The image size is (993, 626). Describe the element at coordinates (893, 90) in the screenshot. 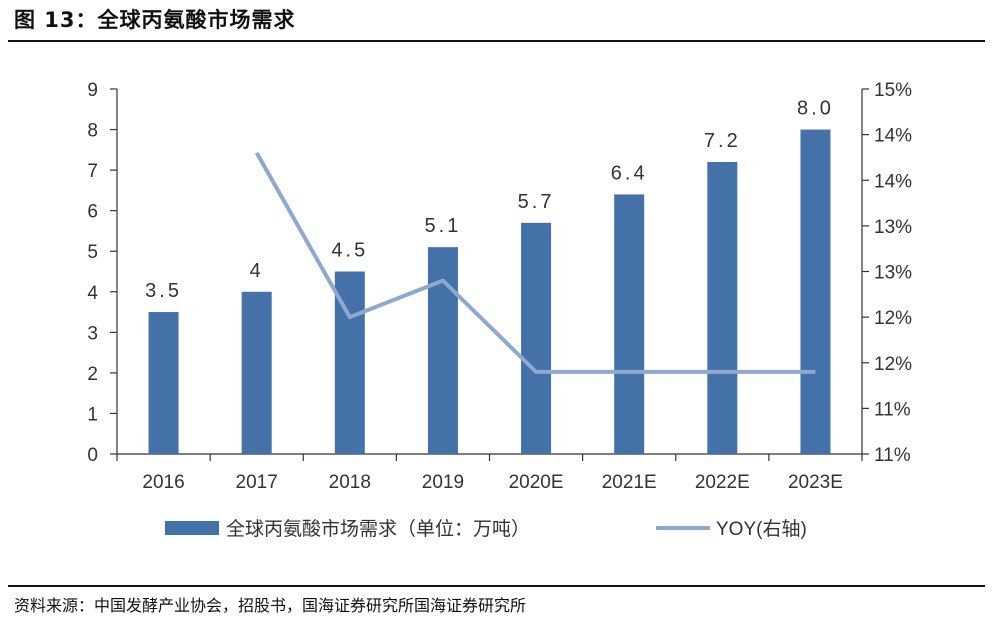

I see `y-right-tick-label: 15%` at that location.